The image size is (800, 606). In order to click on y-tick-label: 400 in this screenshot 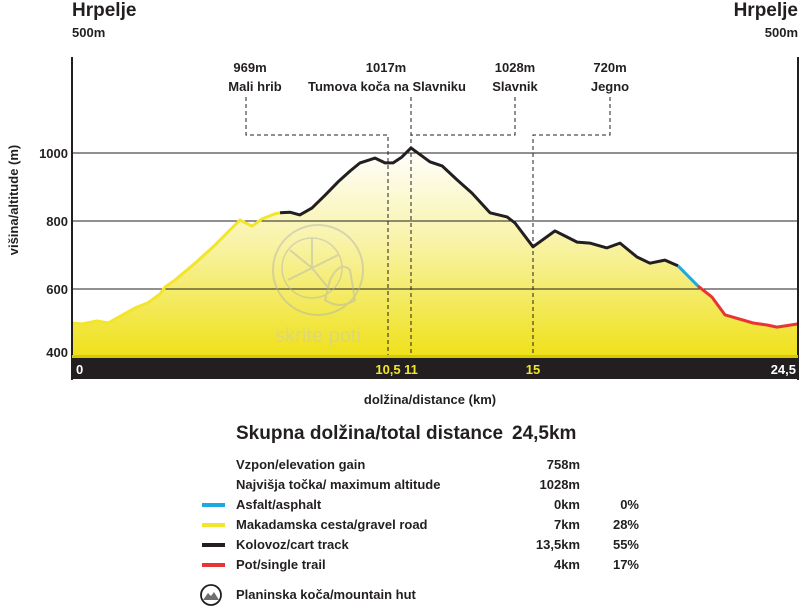, I will do `click(57, 352)`.